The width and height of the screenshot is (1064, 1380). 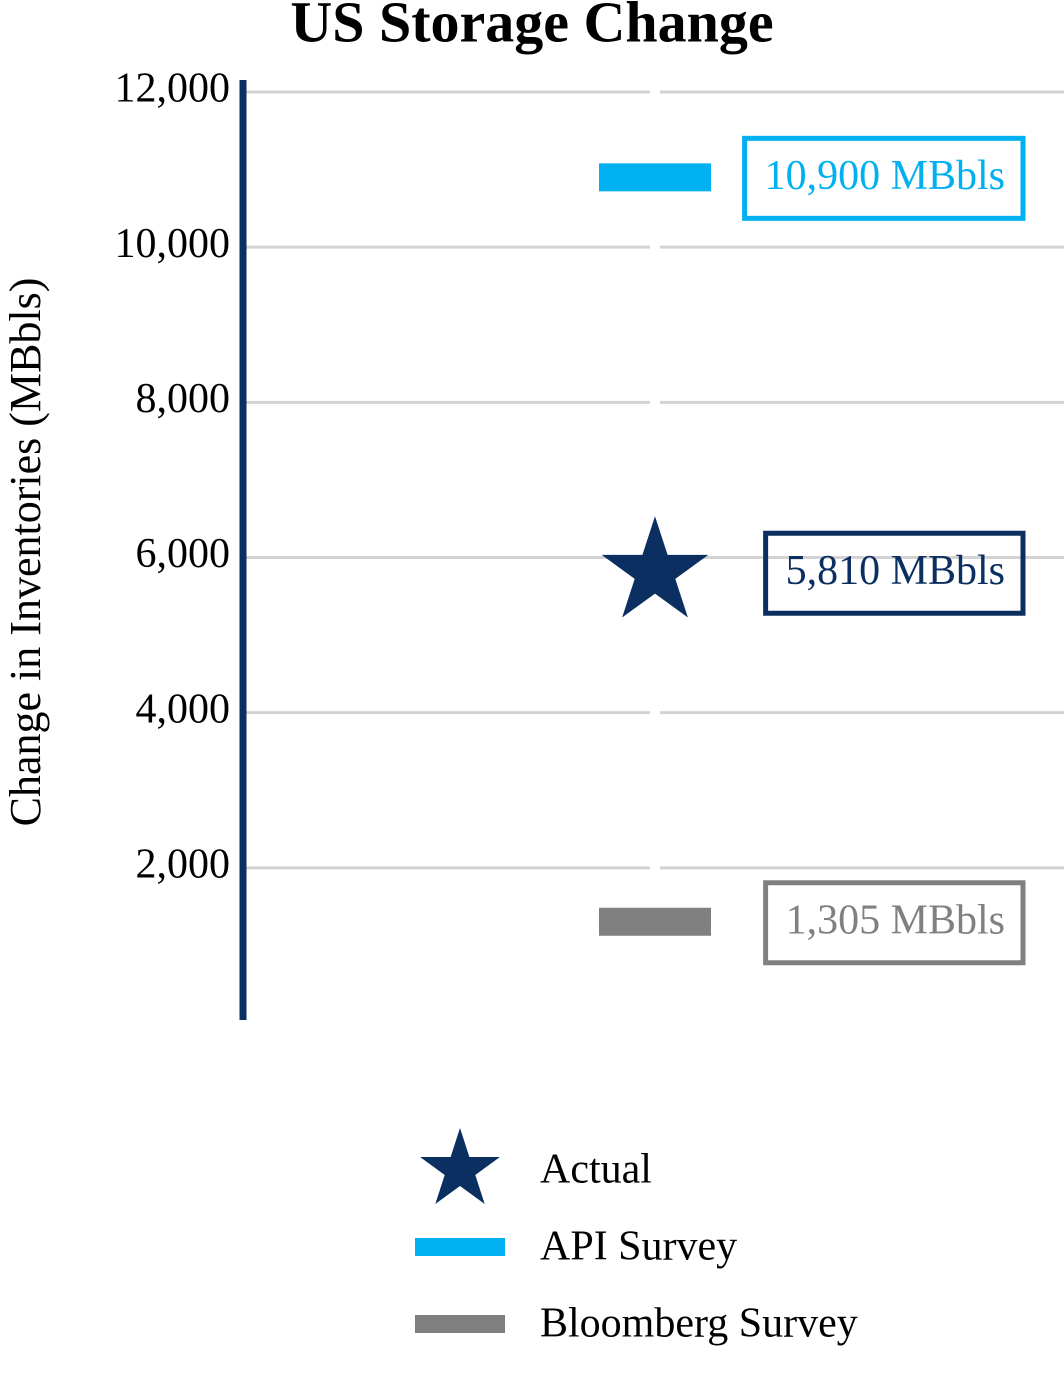 I want to click on chart-title: US Storage Change, so click(x=531, y=27).